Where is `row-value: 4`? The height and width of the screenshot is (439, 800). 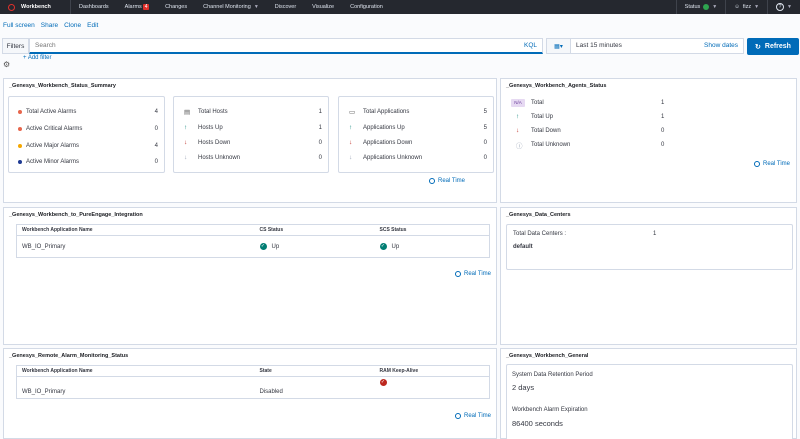 row-value: 4 is located at coordinates (156, 111).